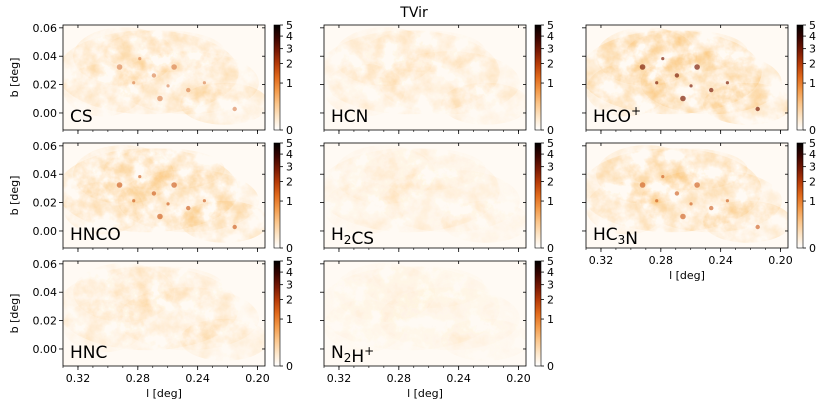 This screenshot has height=411, width=830. I want to click on panel-label: HCN, so click(349, 117).